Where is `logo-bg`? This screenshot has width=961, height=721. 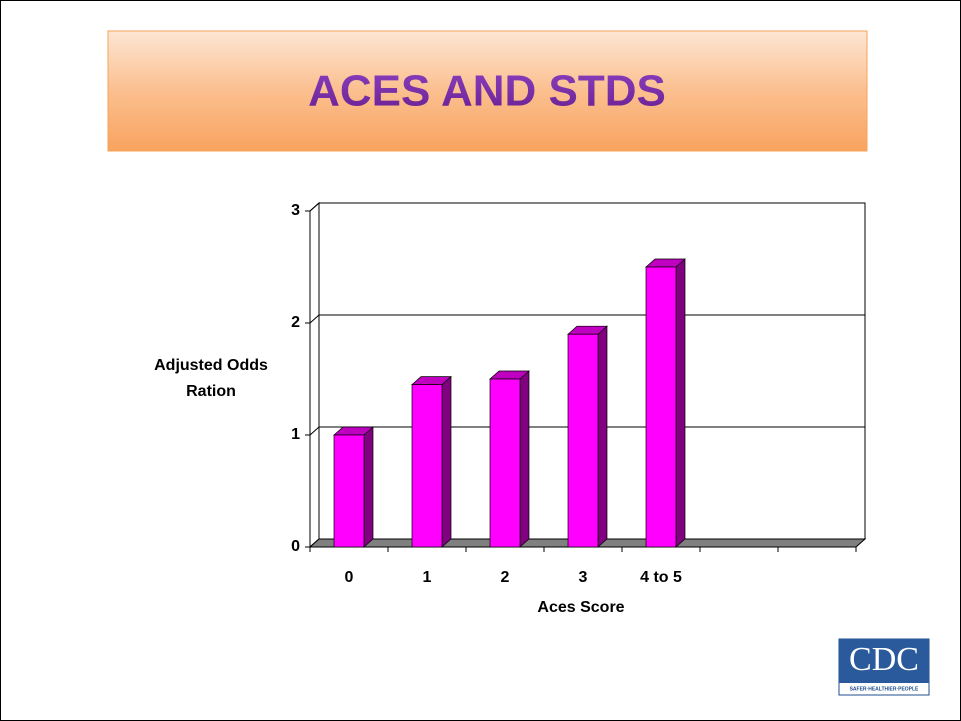
logo-bg is located at coordinates (884, 661).